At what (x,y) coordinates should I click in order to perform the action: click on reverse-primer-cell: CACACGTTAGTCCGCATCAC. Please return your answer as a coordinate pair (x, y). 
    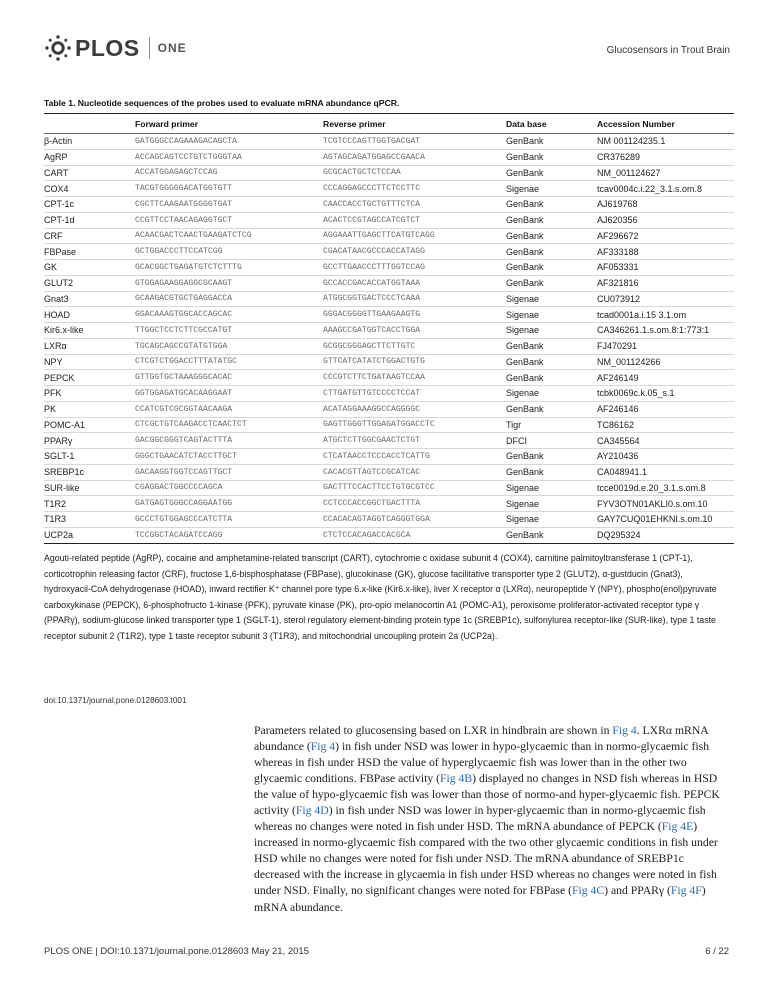
    Looking at the image, I should click on (414, 472).